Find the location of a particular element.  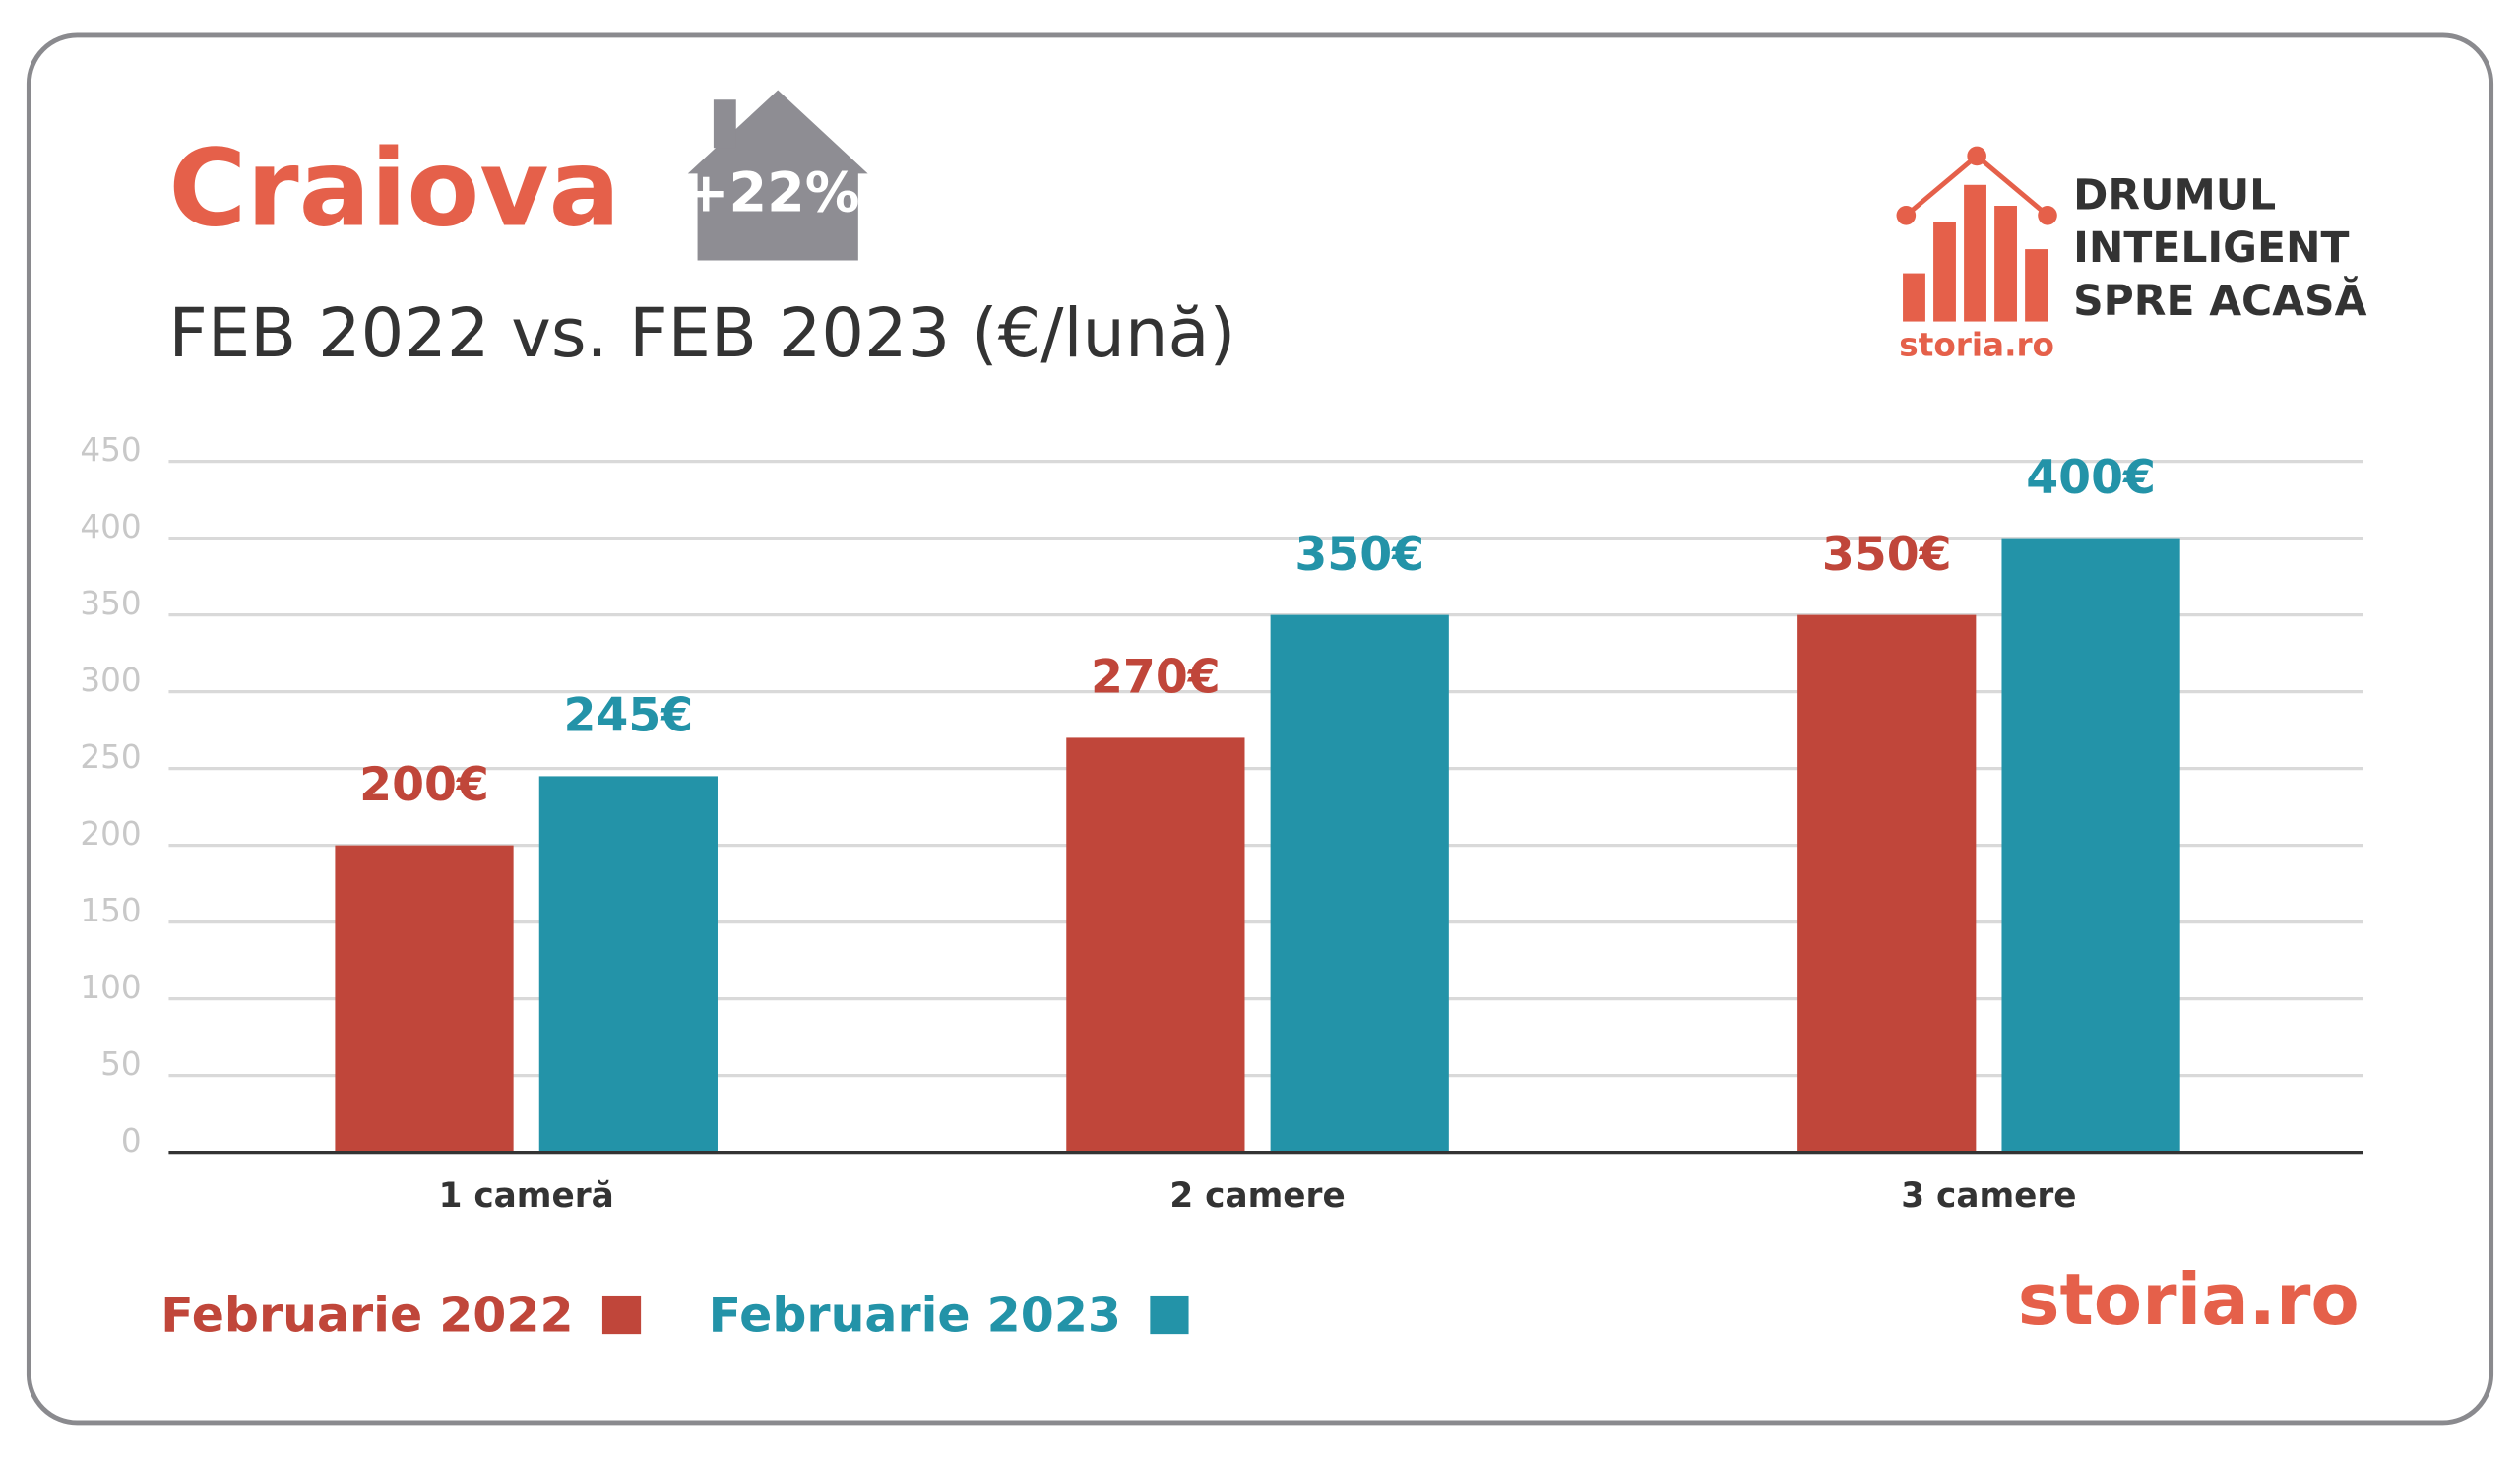

value-label: 270€ is located at coordinates (1156, 678).